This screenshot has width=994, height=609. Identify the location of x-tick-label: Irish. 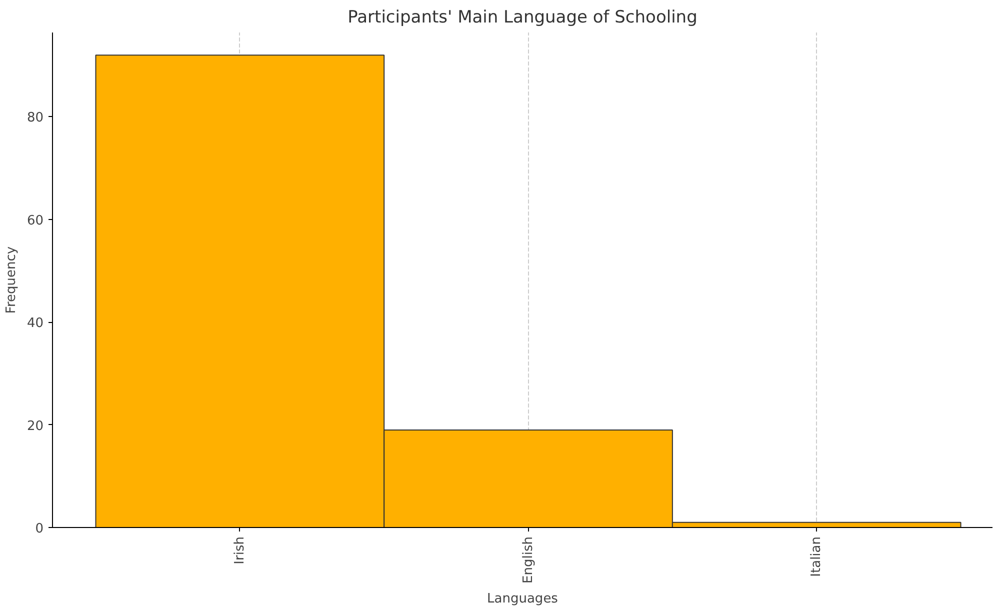
(240, 550).